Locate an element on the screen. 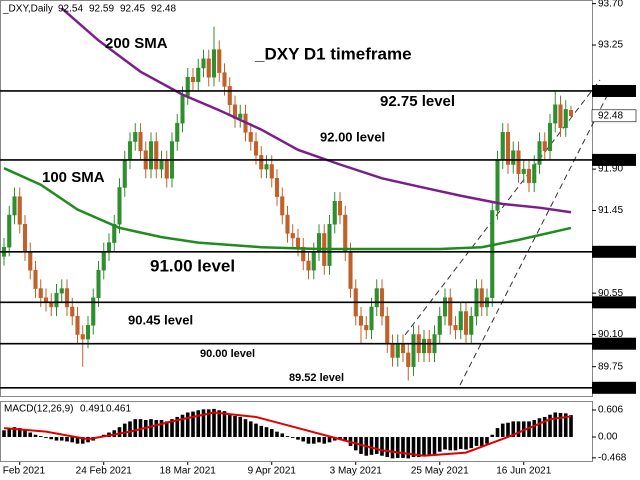  legend-label: 100 SMA is located at coordinates (73, 177).